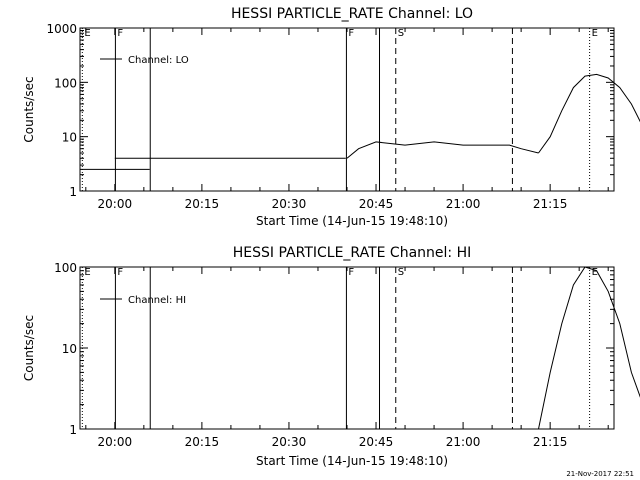 The width and height of the screenshot is (640, 480). I want to click on chart-title: HESSI PARTICLE_RATE Channel: LO, so click(352, 14).